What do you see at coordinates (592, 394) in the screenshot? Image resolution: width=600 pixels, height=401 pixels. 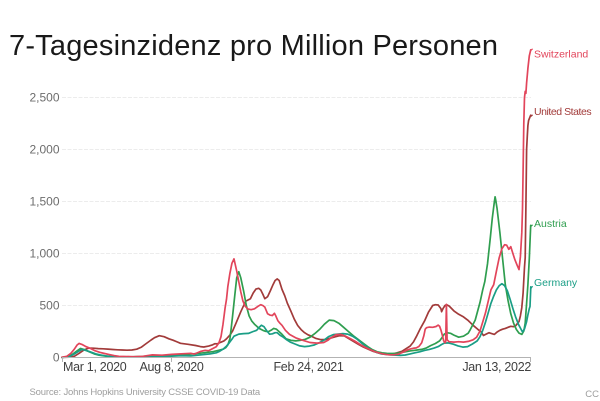 I see `svg-text: CC` at bounding box center [592, 394].